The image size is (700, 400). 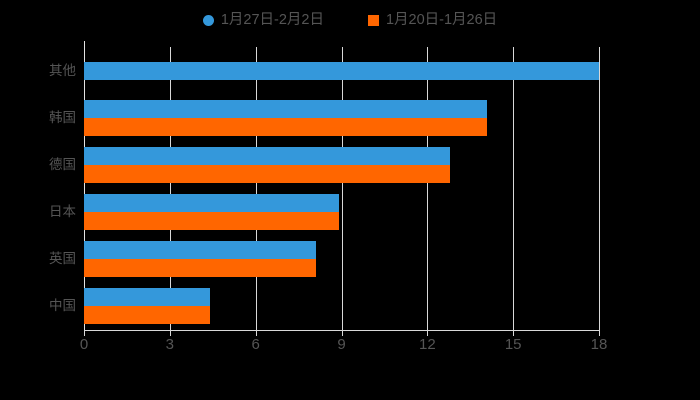 I want to click on y-tick-label-0: 其他, so click(x=62, y=70).